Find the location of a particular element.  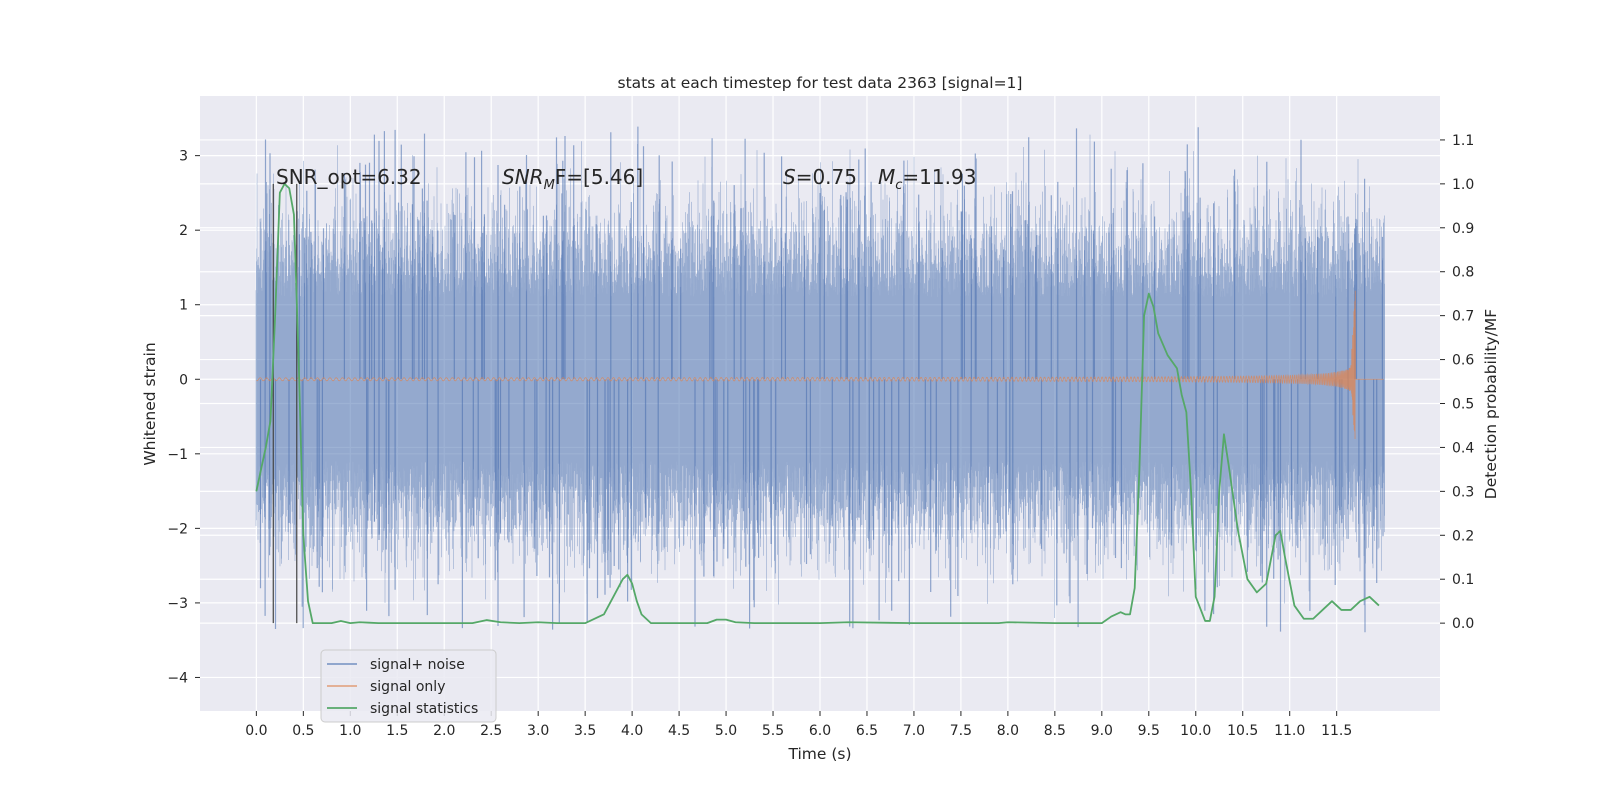

y-right-tick-label-3: 0.3 is located at coordinates (1463, 492).